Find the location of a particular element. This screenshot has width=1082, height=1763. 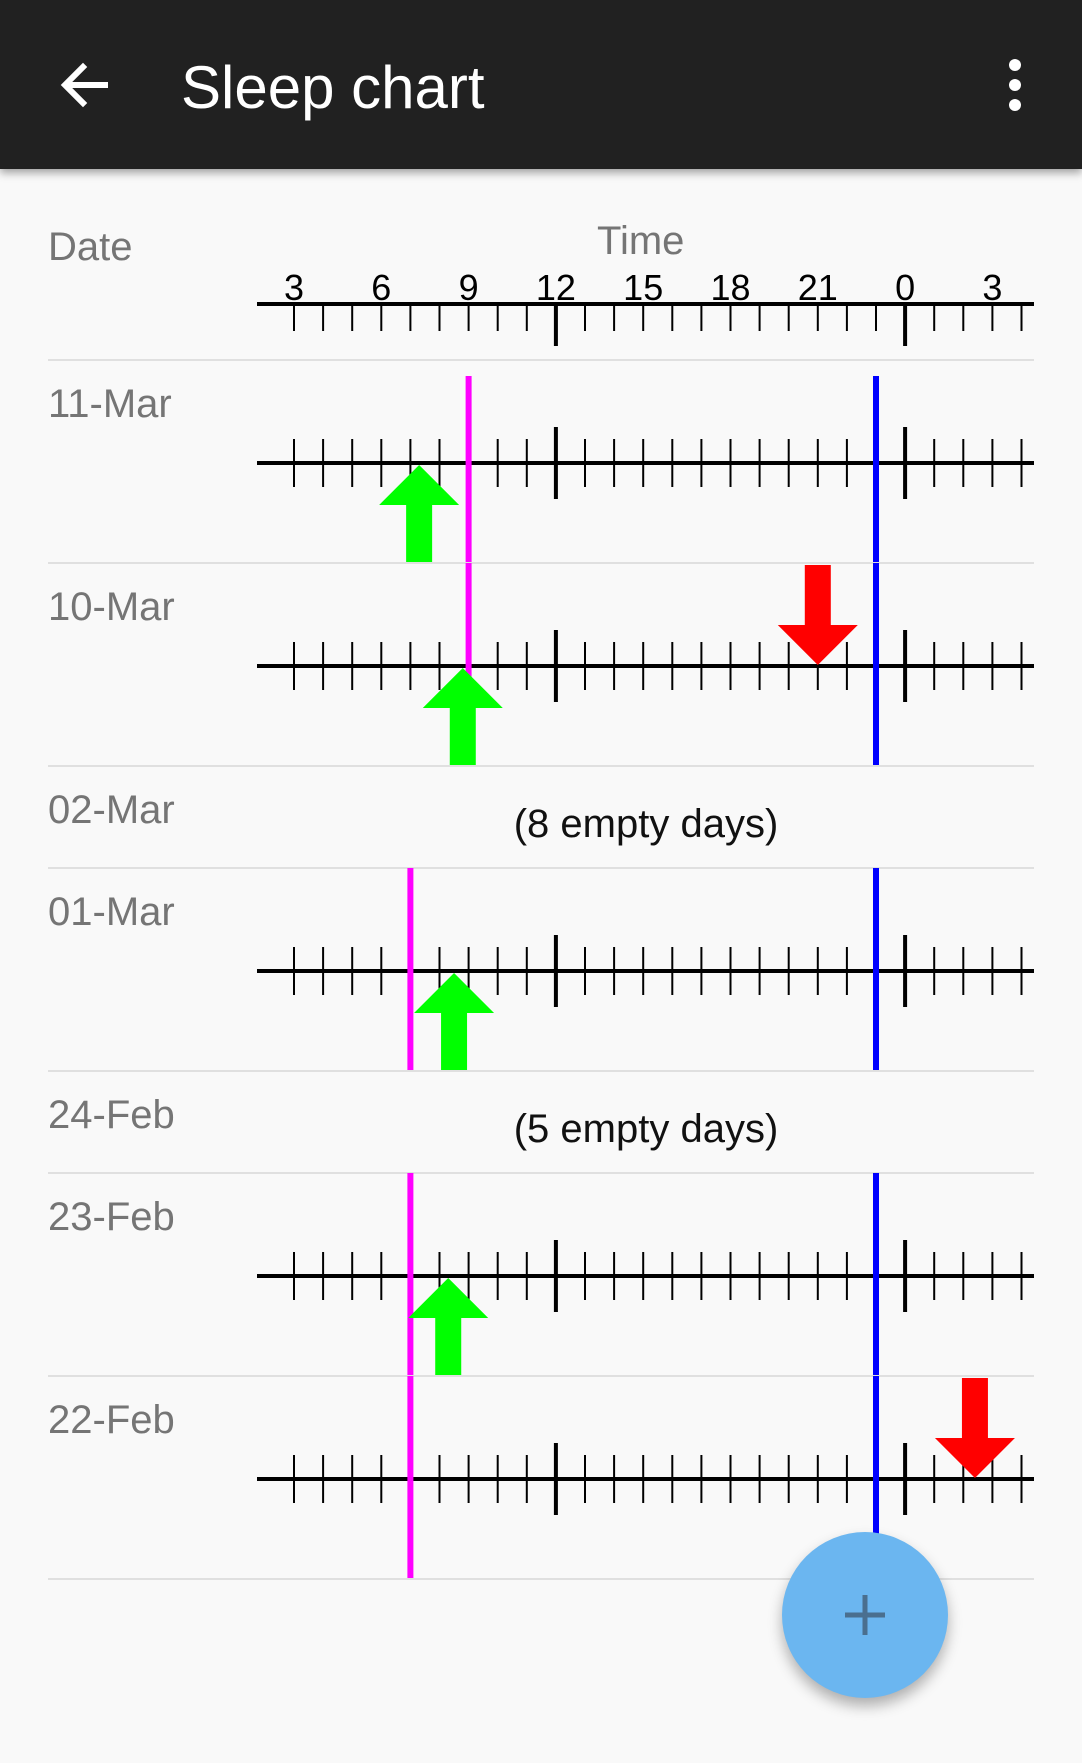

row-date-label: 10-Mar is located at coordinates (111, 607).